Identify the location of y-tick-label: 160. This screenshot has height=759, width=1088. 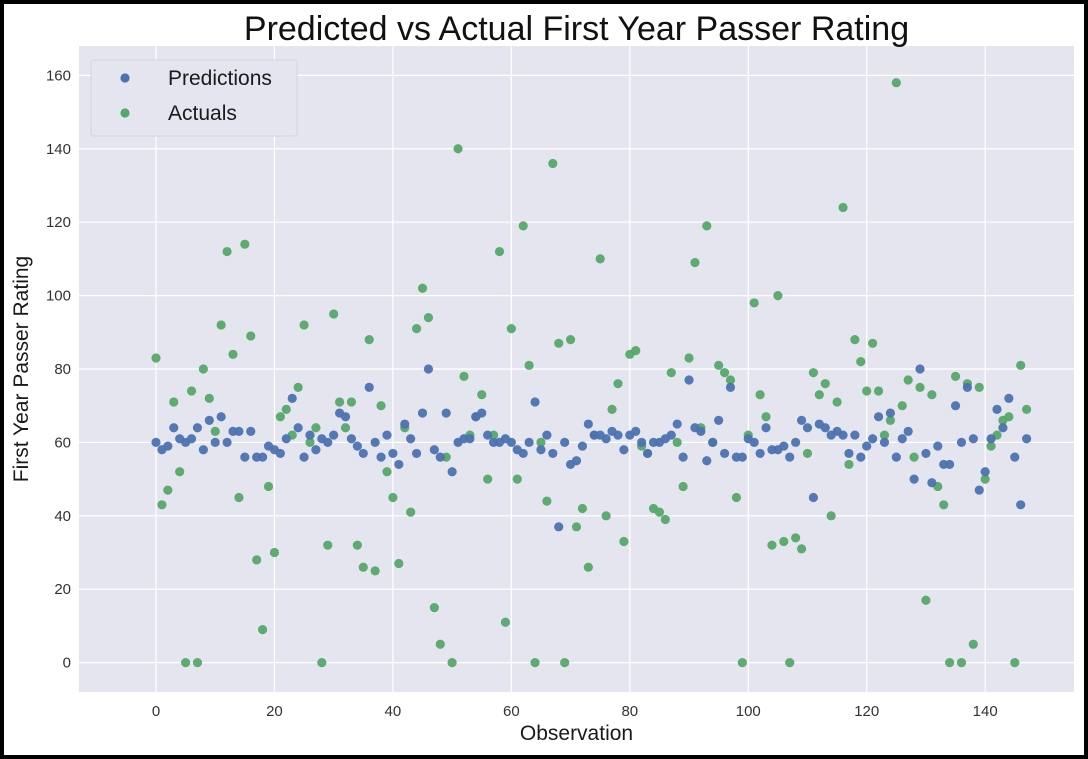
(58, 75).